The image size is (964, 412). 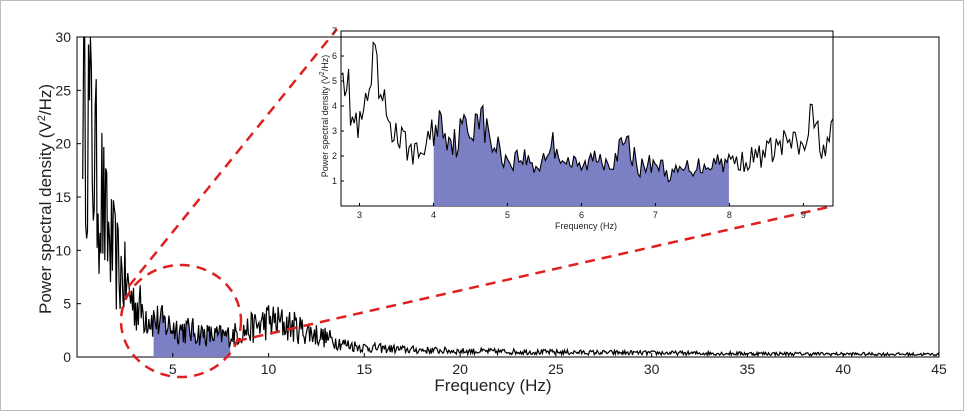 What do you see at coordinates (324, 116) in the screenshot?
I see `inset-y-axis-label: Power spectral density (V2/Hz)` at bounding box center [324, 116].